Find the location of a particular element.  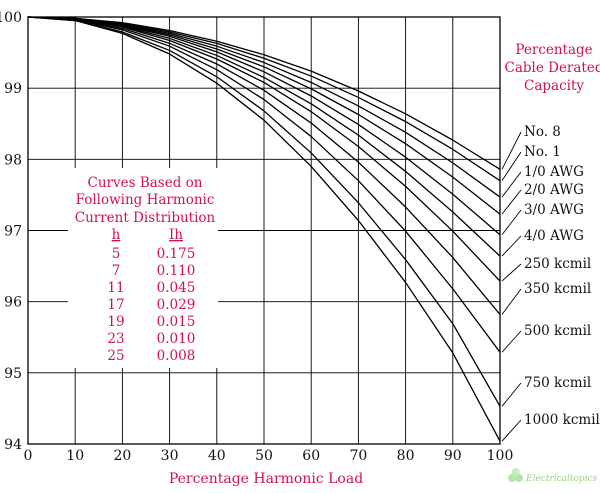

series-label: 2/0 AWG is located at coordinates (554, 190).